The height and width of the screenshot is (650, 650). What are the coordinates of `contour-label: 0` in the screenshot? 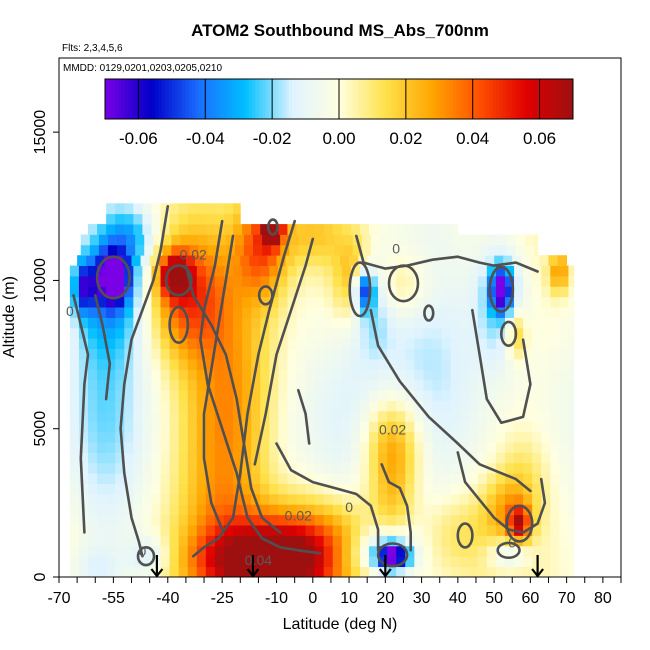 It's located at (396, 249).